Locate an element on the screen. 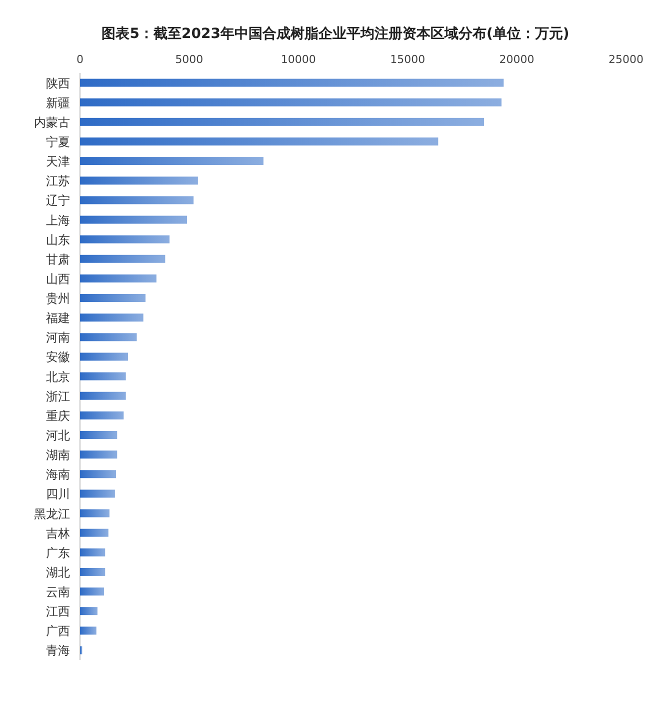 This screenshot has height=720, width=671. y-tick-label: 福建 is located at coordinates (58, 318).